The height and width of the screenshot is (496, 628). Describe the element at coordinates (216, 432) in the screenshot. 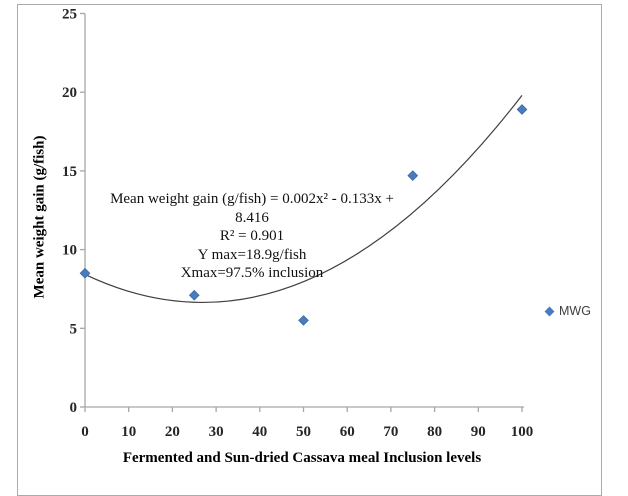

I see `x-tick-label: 30` at that location.